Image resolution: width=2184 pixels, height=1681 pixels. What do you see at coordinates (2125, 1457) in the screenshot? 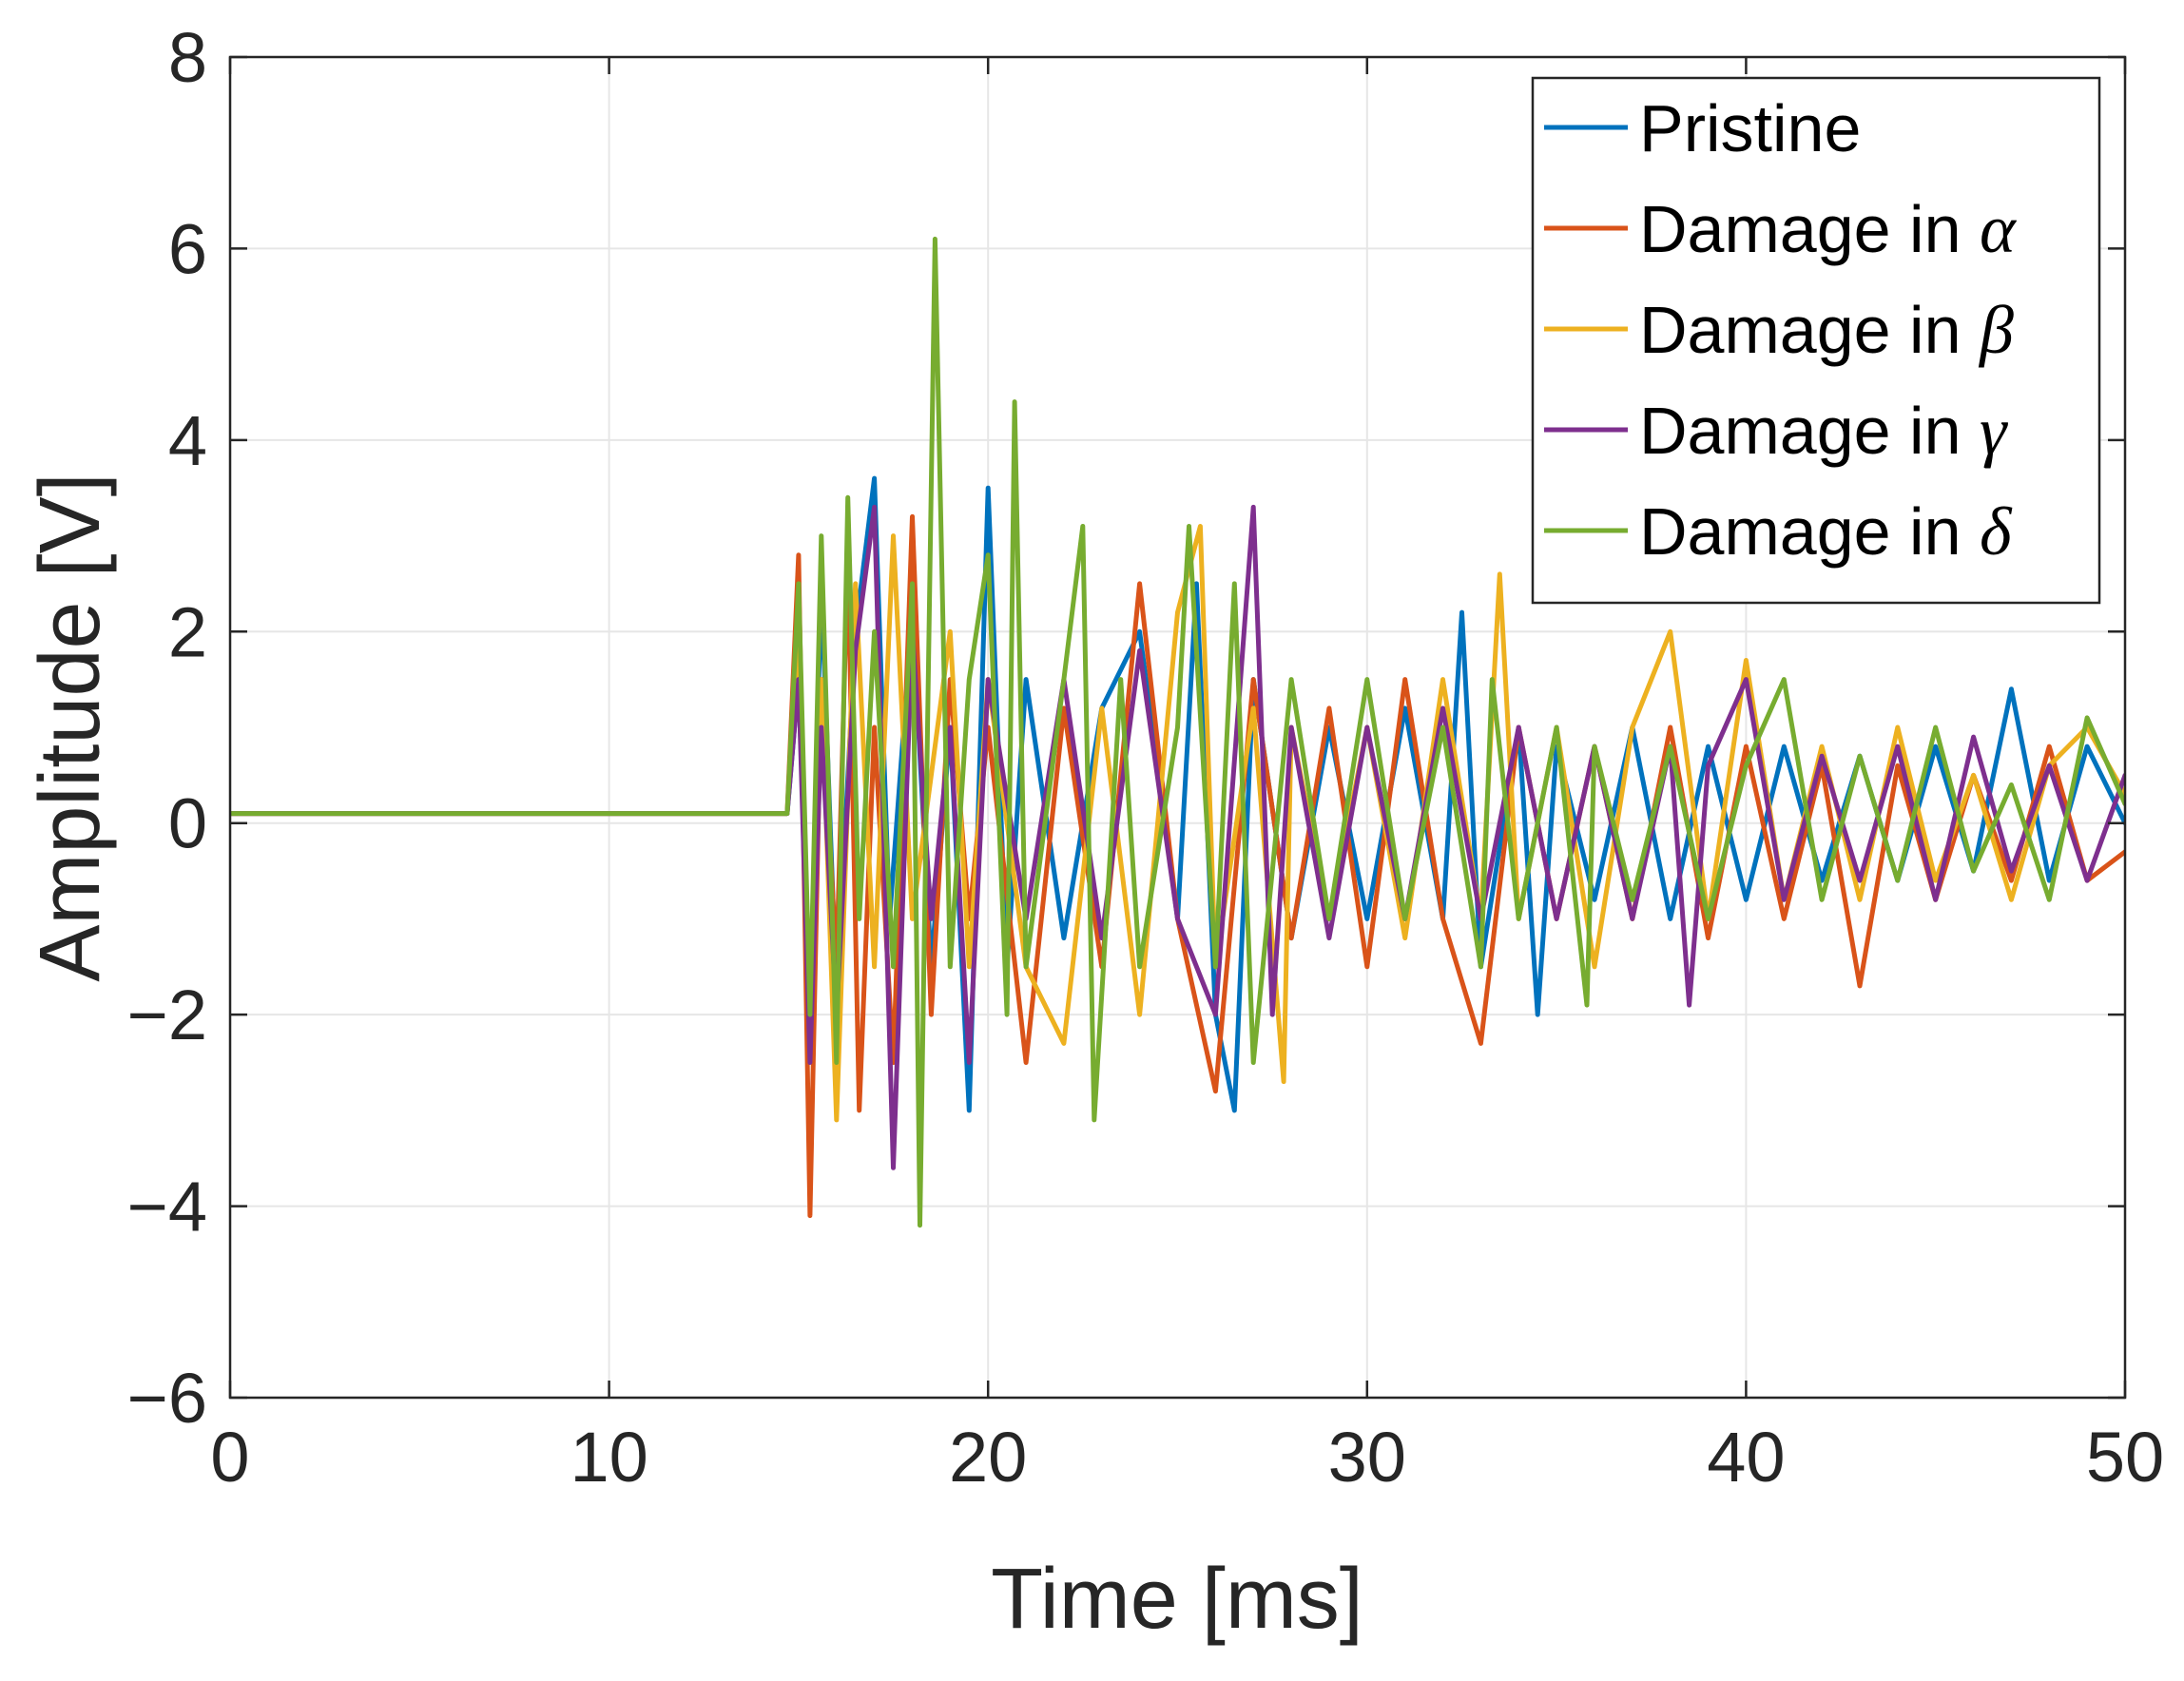
I see `x-tick-label: 50` at bounding box center [2125, 1457].